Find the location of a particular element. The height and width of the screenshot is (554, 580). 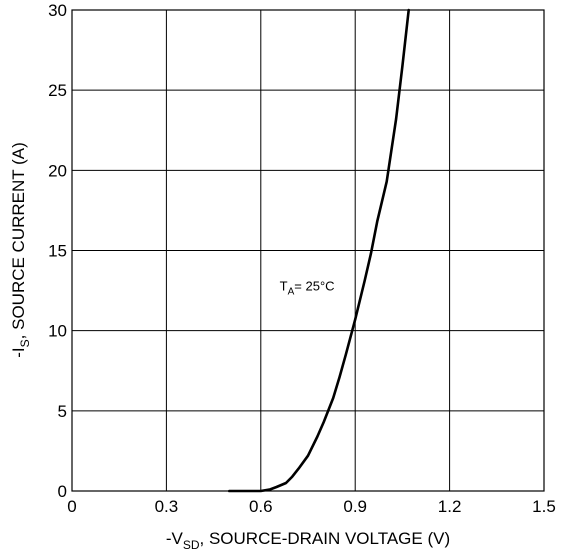

y-tick-labels: 0 5 10 15 20 25 30 is located at coordinates (57, 251).